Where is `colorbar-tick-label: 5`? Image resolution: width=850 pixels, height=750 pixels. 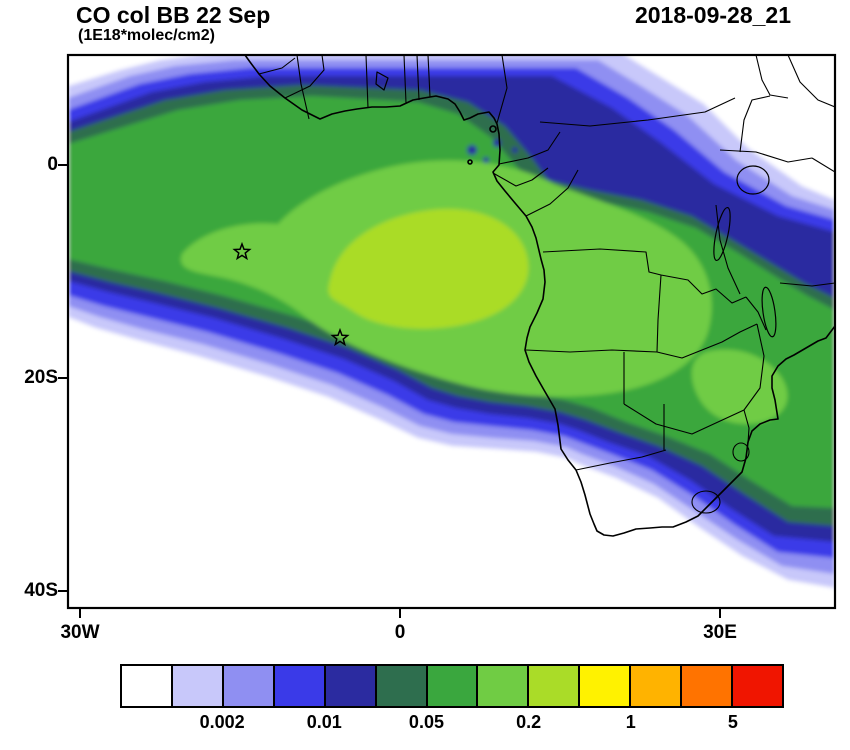
colorbar-tick-label: 5 is located at coordinates (732, 722).